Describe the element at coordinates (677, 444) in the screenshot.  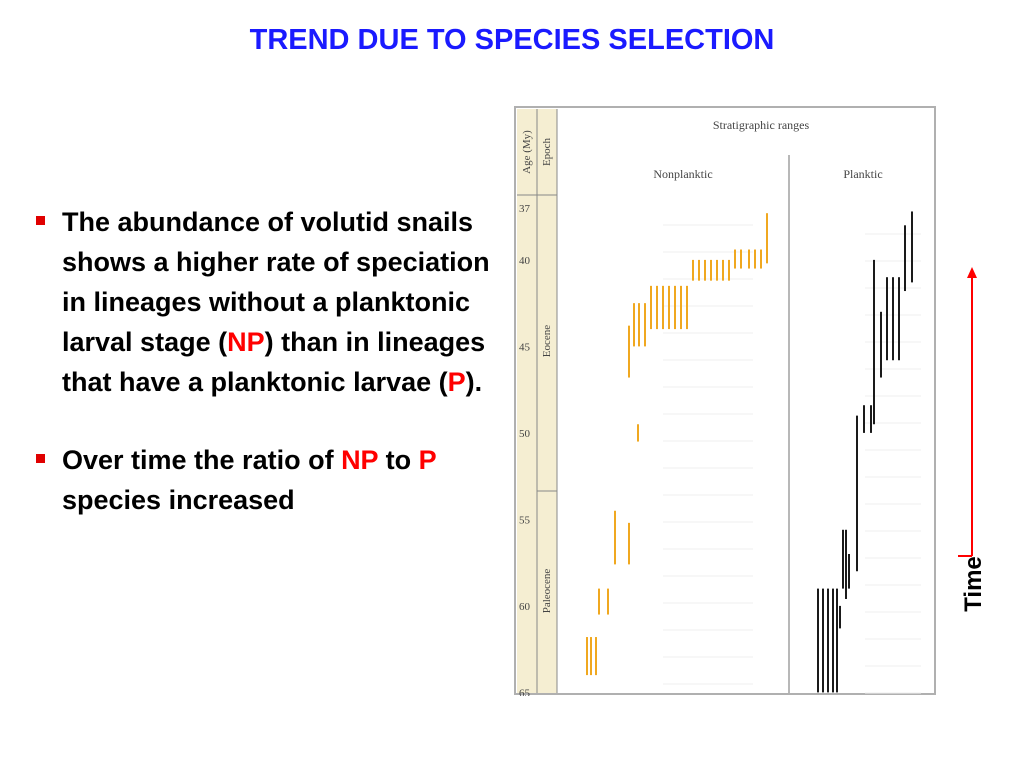
I see `nonplanktic-ranges` at that location.